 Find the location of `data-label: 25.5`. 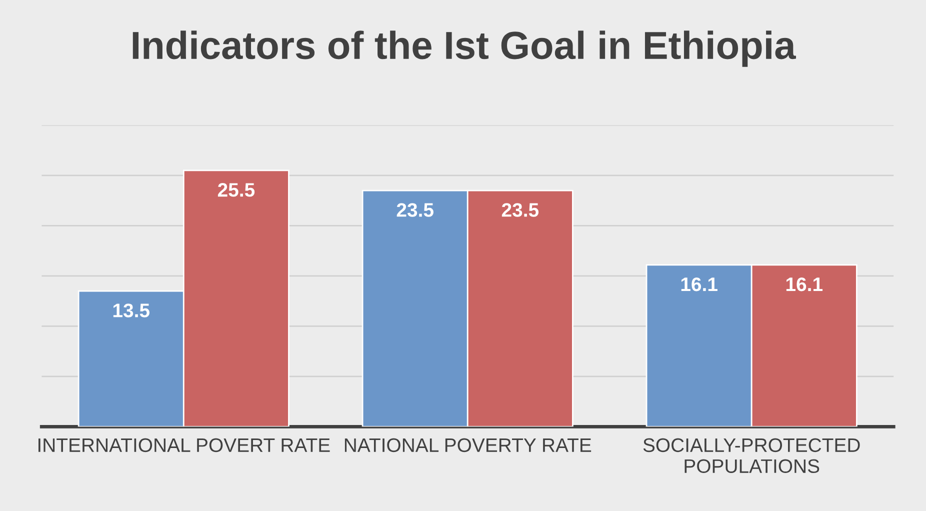

data-label: 25.5 is located at coordinates (236, 189).